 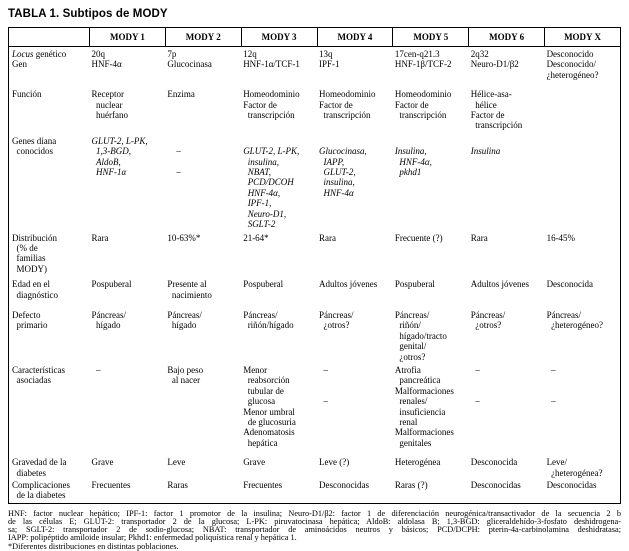 I want to click on cell: GLUT-2, L-PK, 1,3-BGD, AldoB, HNF-1α, so click(x=119, y=156).